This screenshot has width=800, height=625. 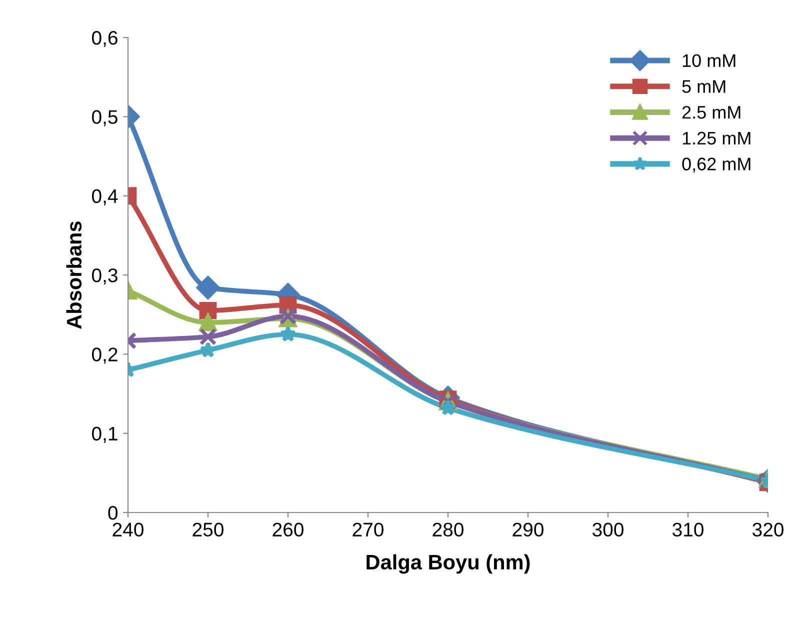 What do you see at coordinates (768, 529) in the screenshot?
I see `x-tick-label: 320` at bounding box center [768, 529].